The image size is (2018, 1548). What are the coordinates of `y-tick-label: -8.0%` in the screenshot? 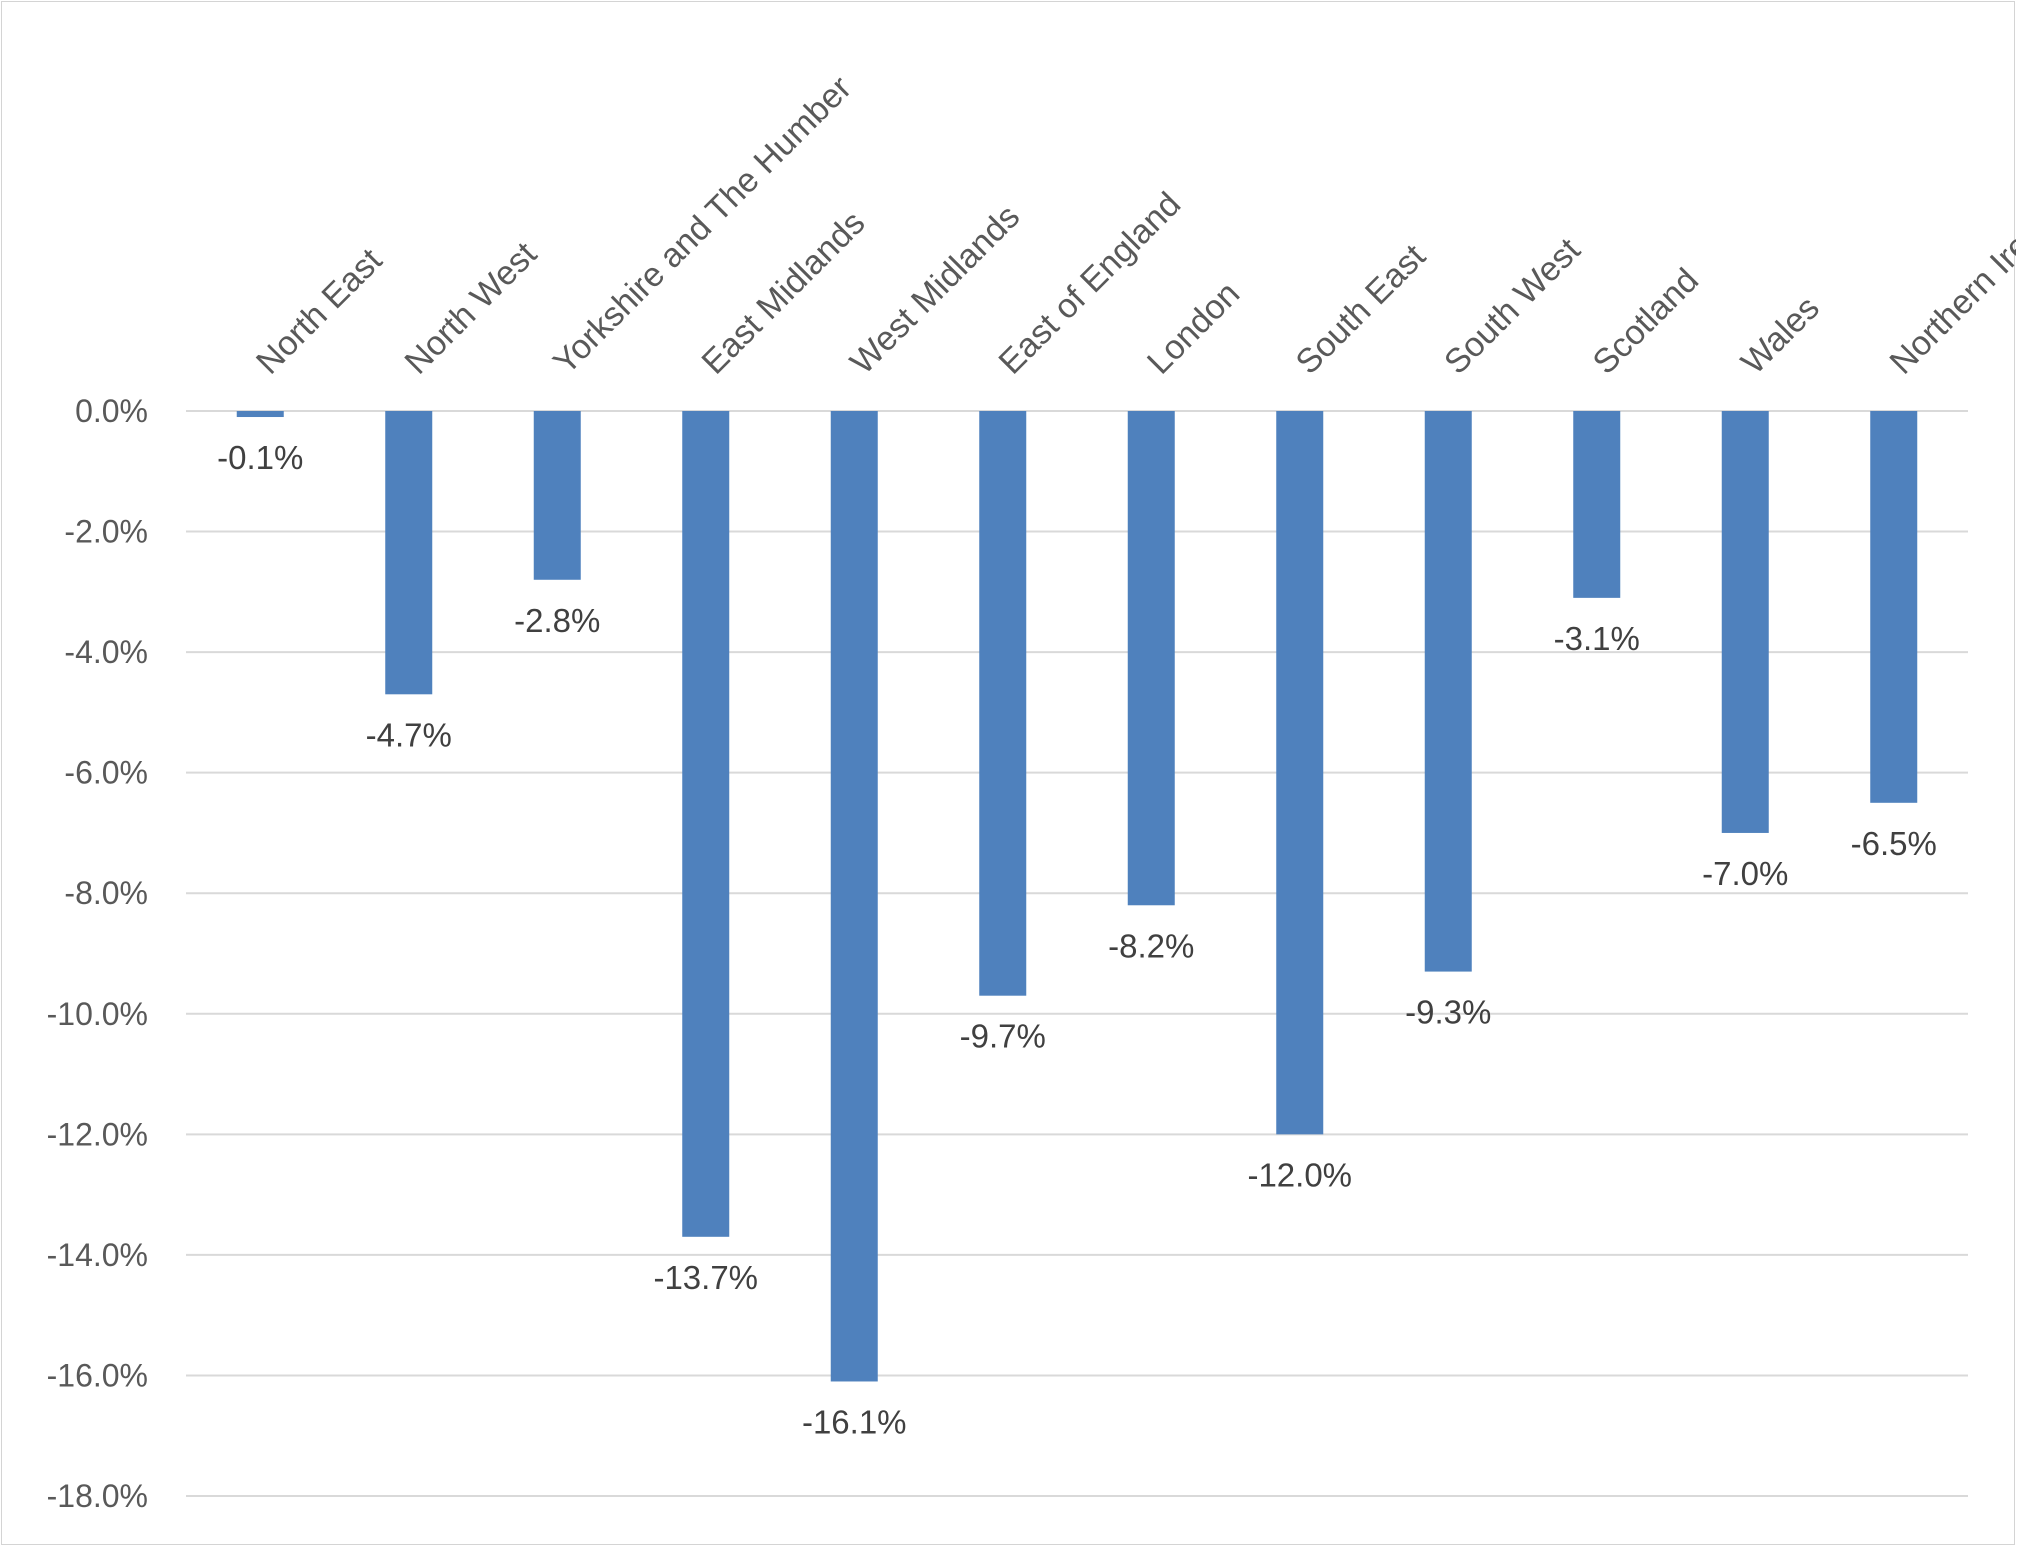 It's located at (106, 893).